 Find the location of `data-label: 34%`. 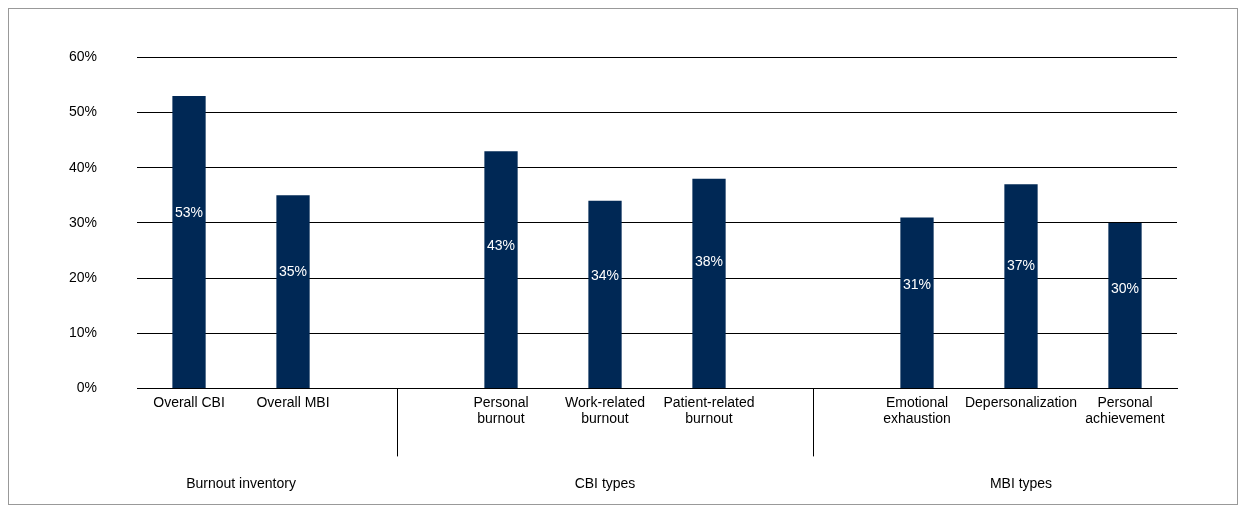

data-label: 34% is located at coordinates (605, 274).